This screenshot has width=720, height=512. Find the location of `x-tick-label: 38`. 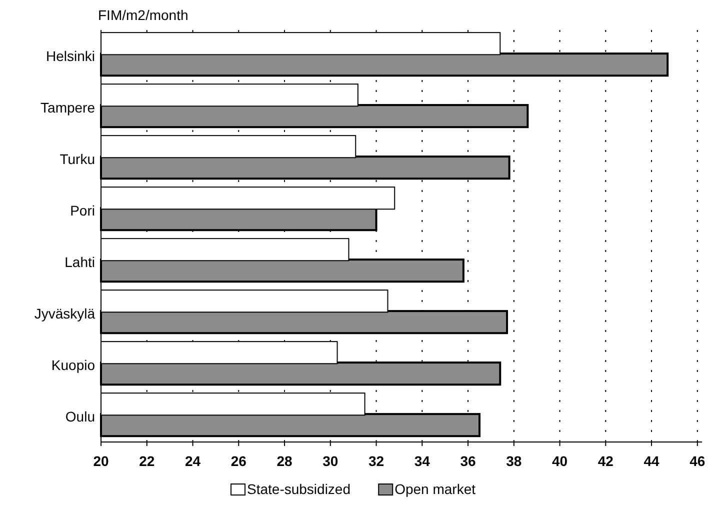

x-tick-label: 38 is located at coordinates (514, 461).